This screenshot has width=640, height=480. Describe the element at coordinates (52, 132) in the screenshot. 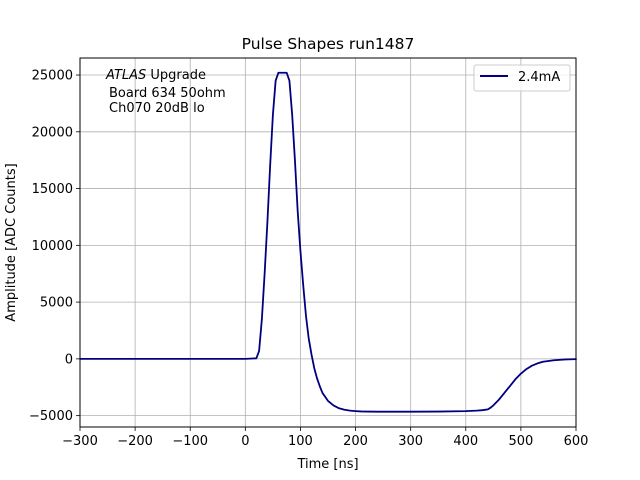

I see `y-tick-label: 20000` at that location.